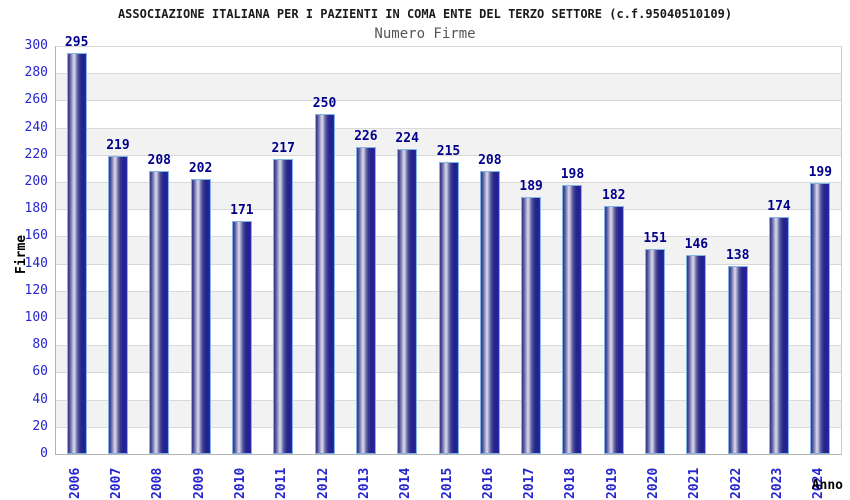  What do you see at coordinates (448, 151) in the screenshot?
I see `bar-value-label: 215` at bounding box center [448, 151].